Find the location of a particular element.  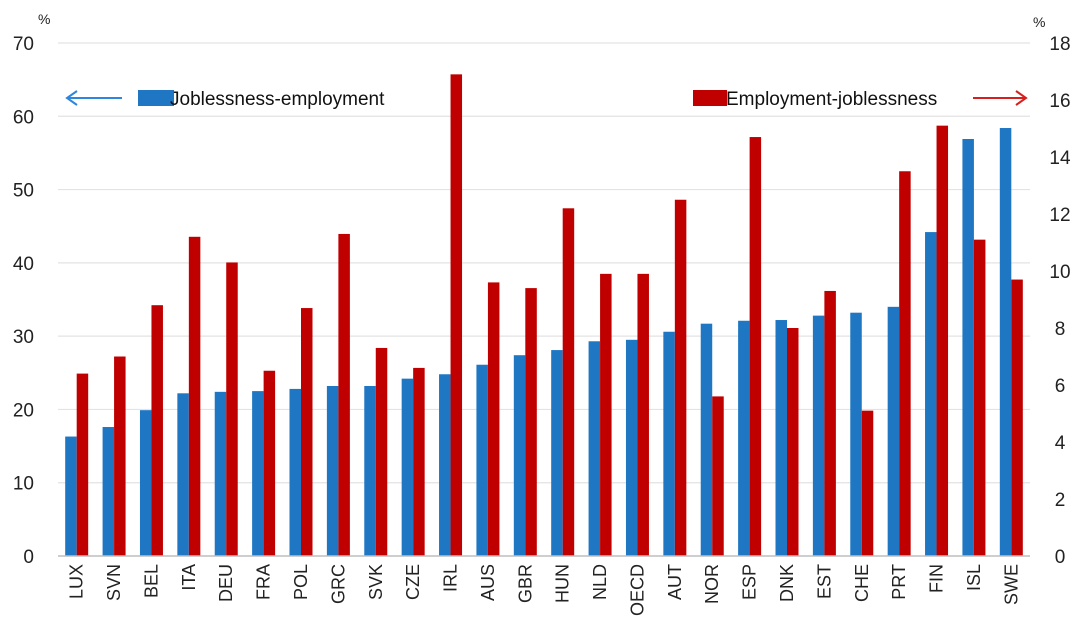

left-axis-unit-label: % is located at coordinates (44, 19).